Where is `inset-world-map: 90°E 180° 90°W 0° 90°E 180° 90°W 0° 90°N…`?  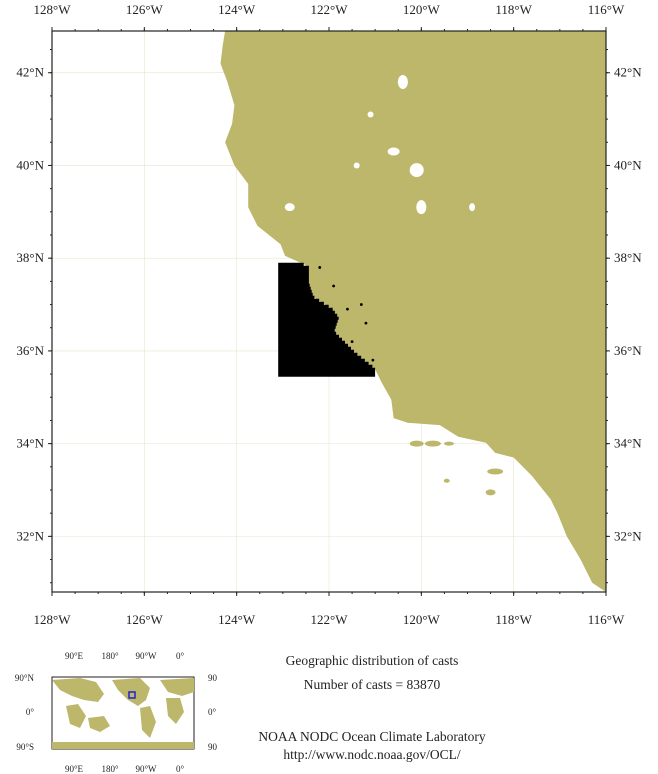
inset-world-map: 90°E 180° 90°W 0° 90°E 180° 90°W 0° 90°N… is located at coordinates (116, 712).